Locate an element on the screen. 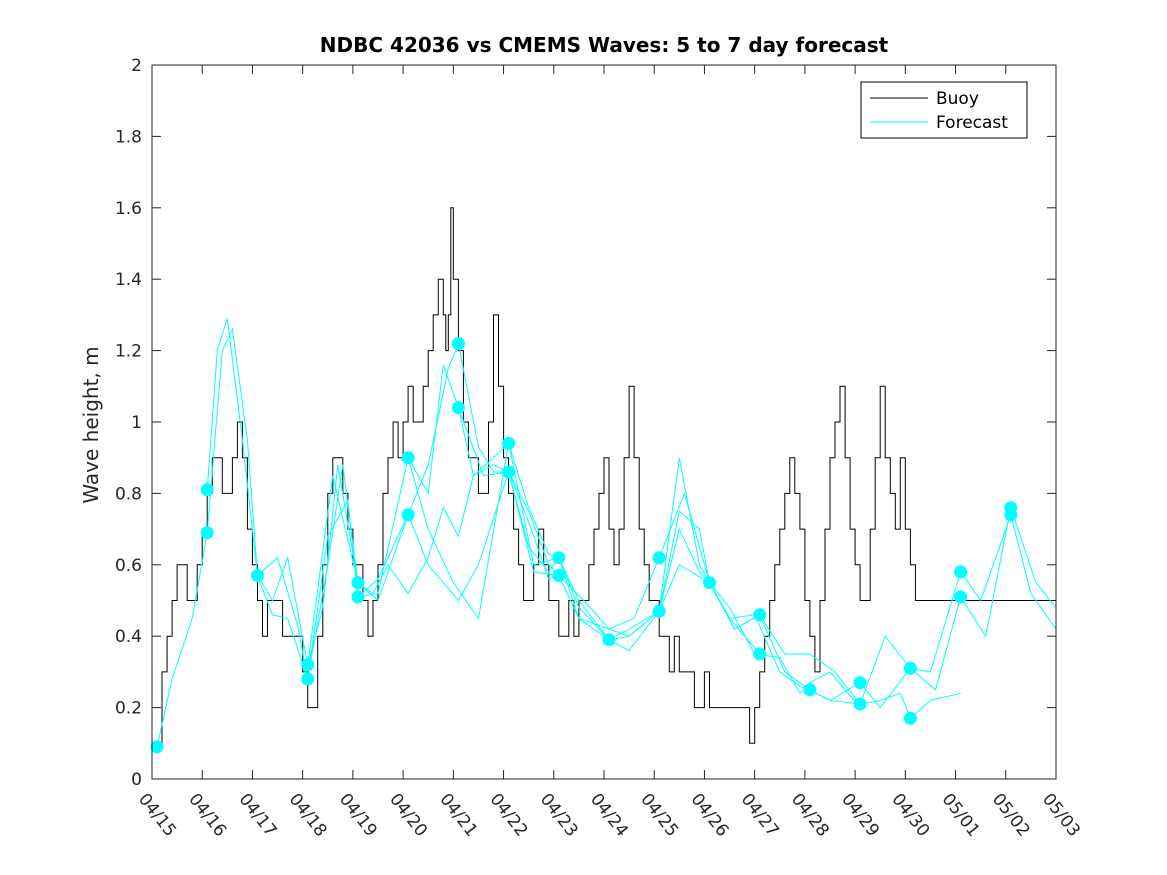 This screenshot has width=1167, height=875. y-tick-label: 1 is located at coordinates (136, 423).